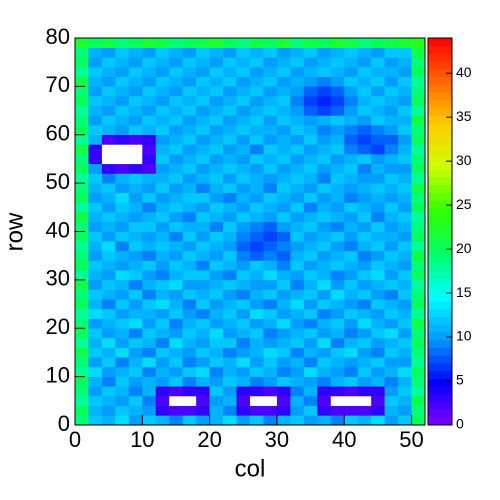 The width and height of the screenshot is (500, 500). I want to click on x-tick-label: 20, so click(209, 439).